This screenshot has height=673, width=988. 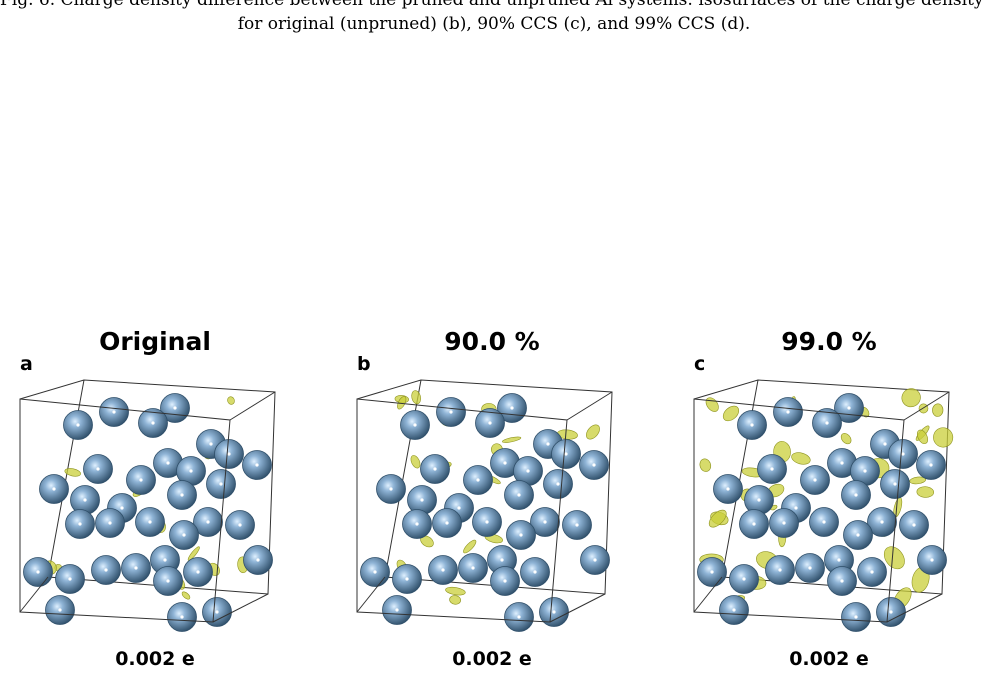 I want to click on panel-letter: b, so click(x=364, y=364).